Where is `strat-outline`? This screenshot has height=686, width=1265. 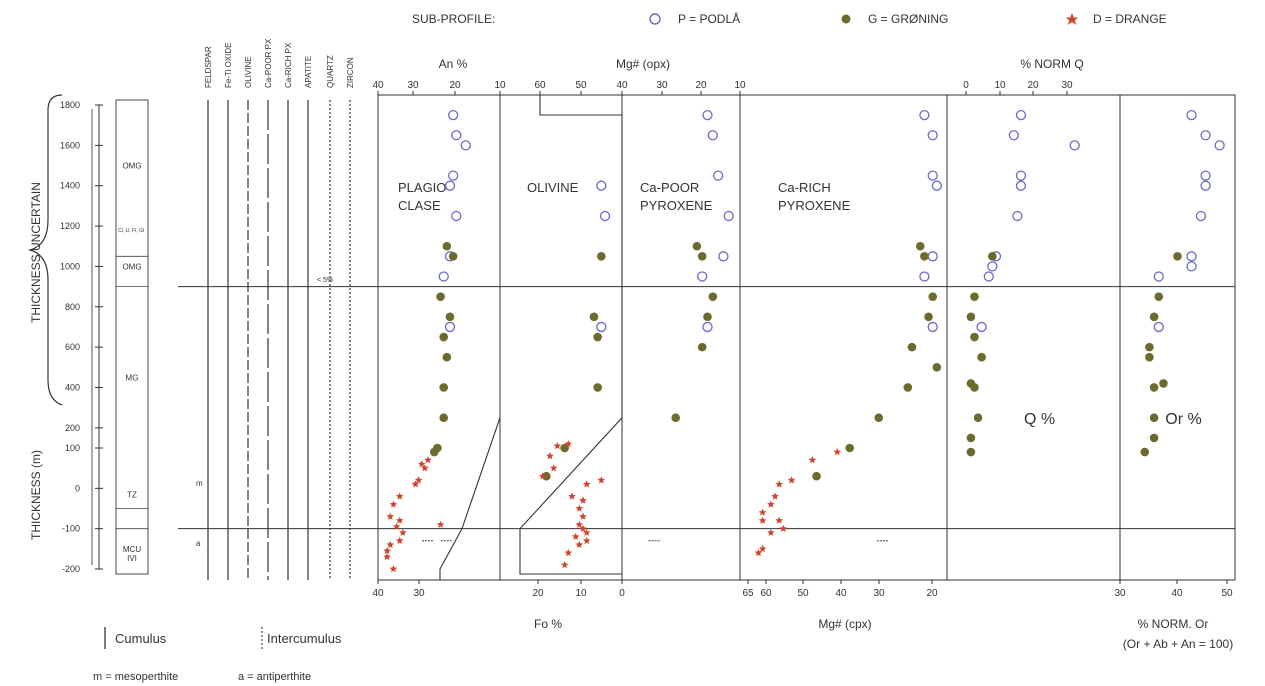
strat-outline is located at coordinates (132, 337).